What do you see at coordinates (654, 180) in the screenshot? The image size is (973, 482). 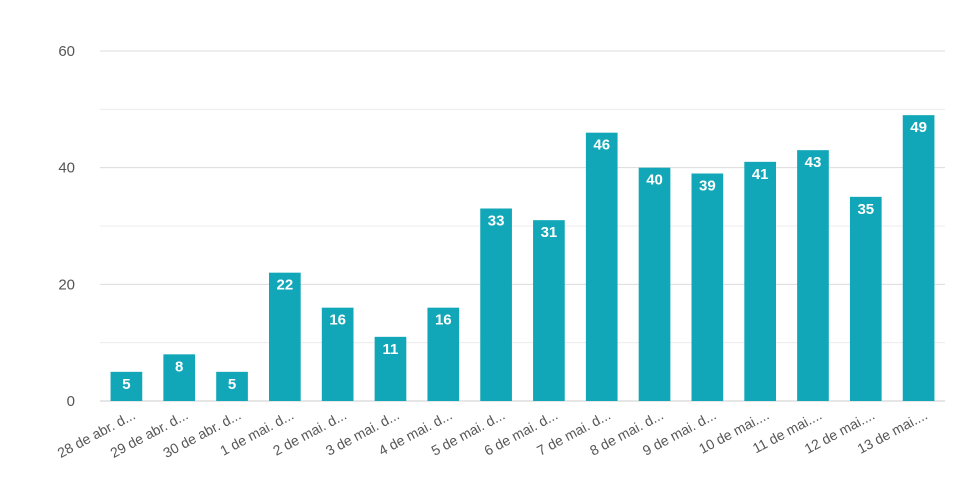 I see `data-label: 40` at bounding box center [654, 180].